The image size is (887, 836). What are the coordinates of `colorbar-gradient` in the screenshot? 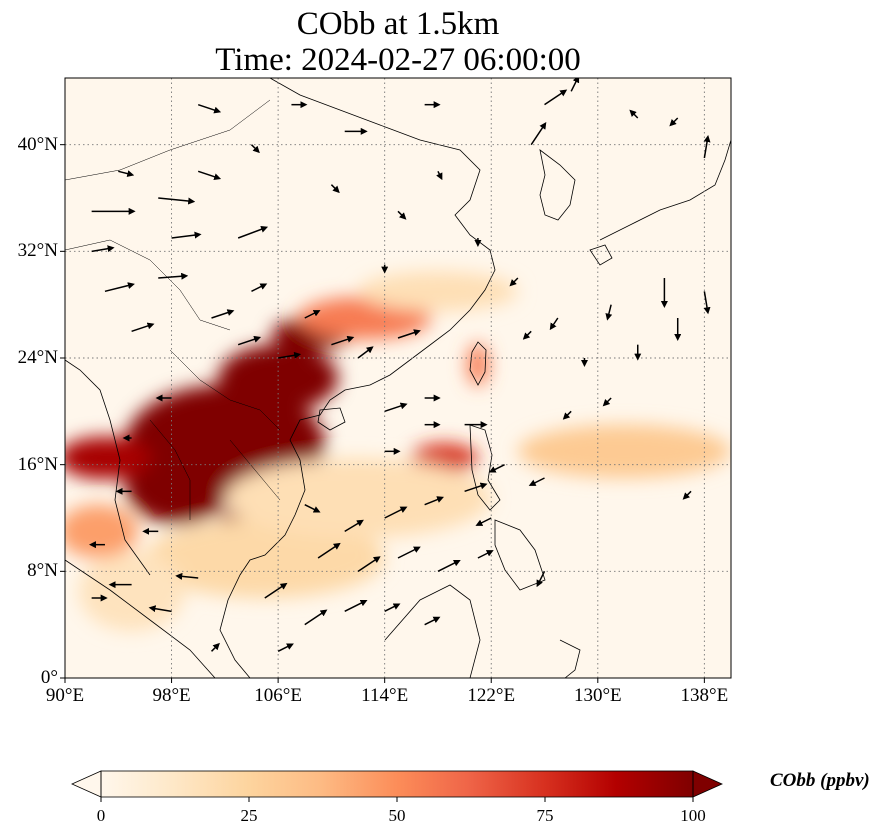 It's located at (397, 784).